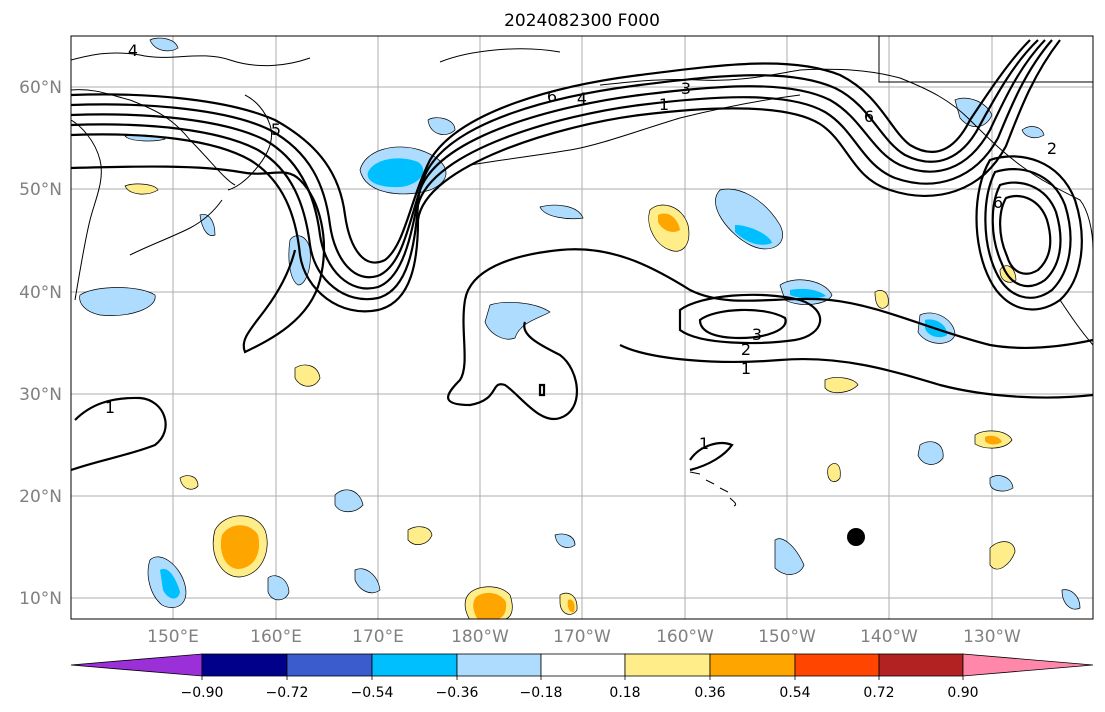 The width and height of the screenshot is (1105, 712). What do you see at coordinates (276, 637) in the screenshot?
I see `lon-label: 160°E` at bounding box center [276, 637].